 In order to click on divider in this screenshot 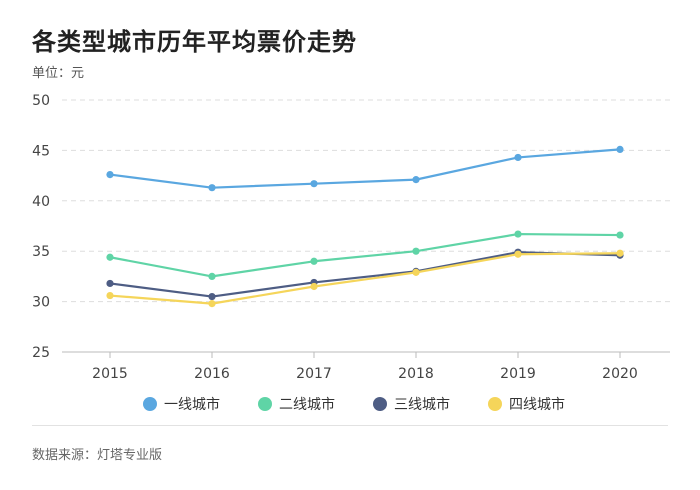, I will do `click(350, 425)`.